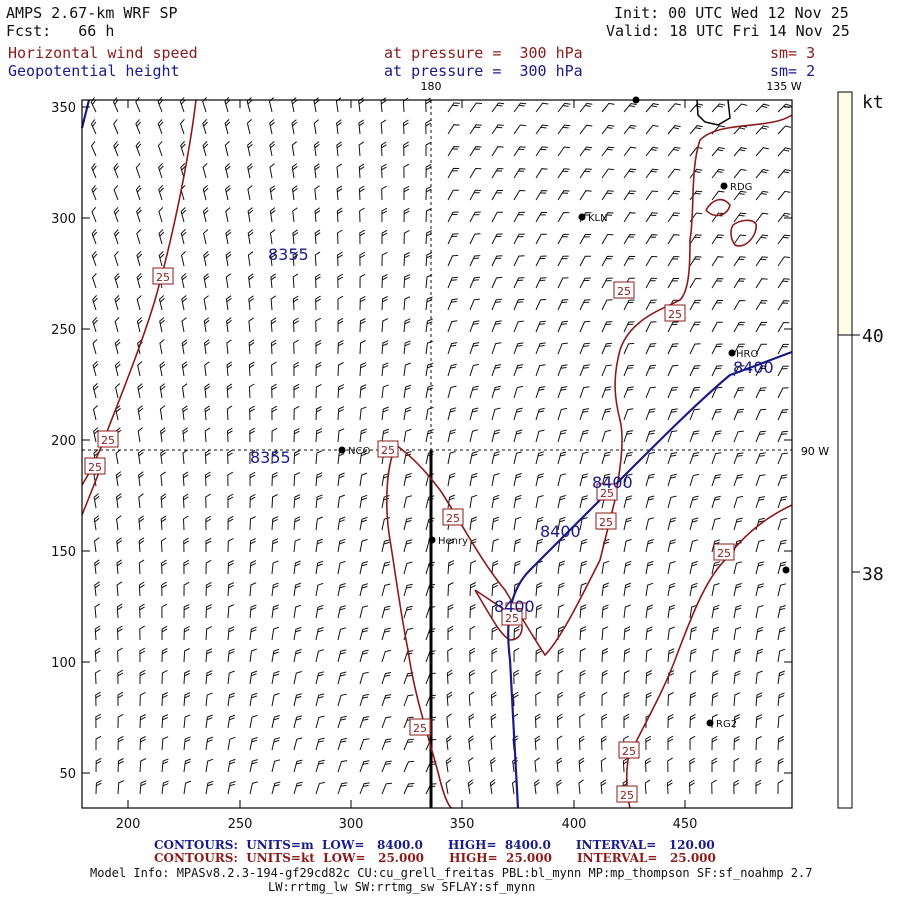  I want to click on field2-name: Geopotential height, so click(94, 71).